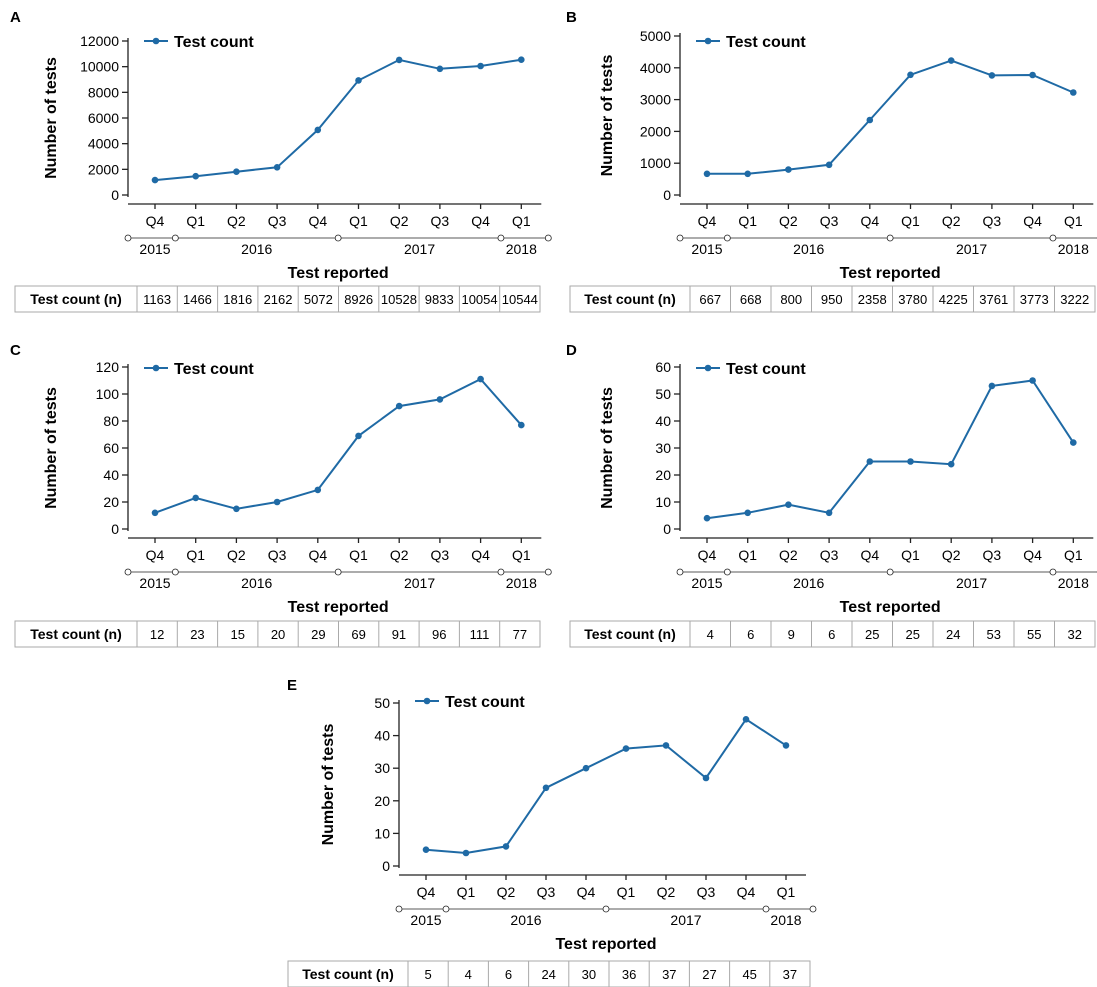  I want to click on x-axis-title: Test reported, so click(890, 273).